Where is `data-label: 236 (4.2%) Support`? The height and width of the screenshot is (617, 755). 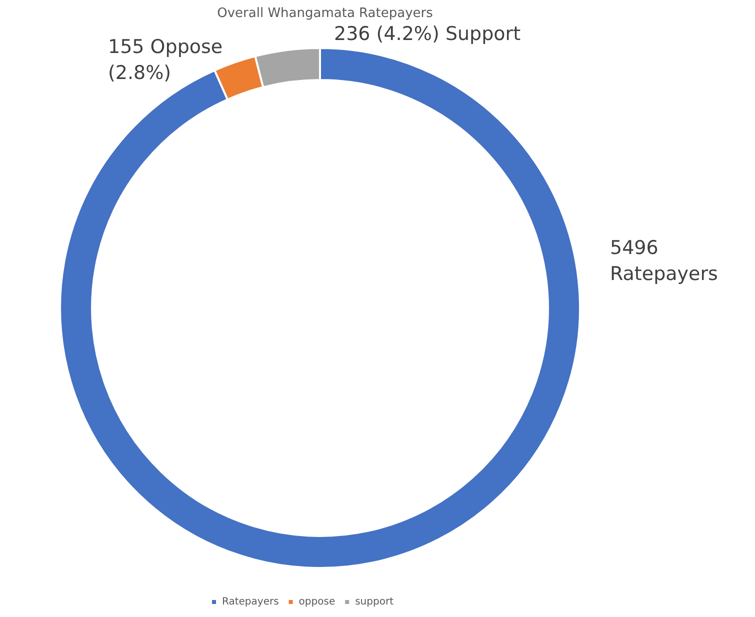
data-label: 236 (4.2%) Support is located at coordinates (427, 34).